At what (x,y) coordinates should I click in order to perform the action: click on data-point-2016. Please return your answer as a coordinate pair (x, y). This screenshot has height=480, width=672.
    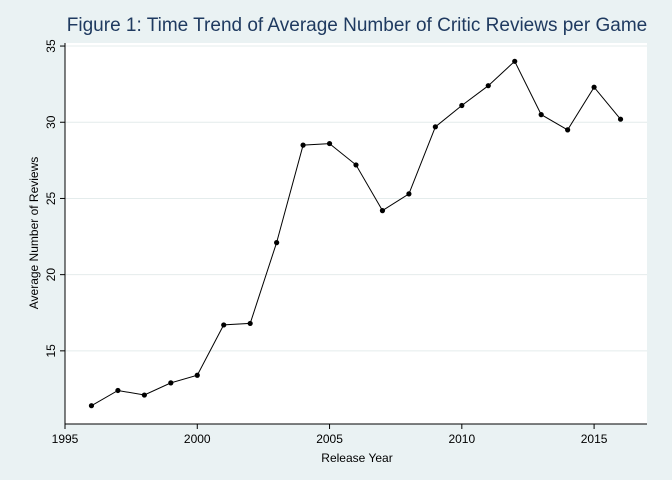
    Looking at the image, I should click on (620, 119).